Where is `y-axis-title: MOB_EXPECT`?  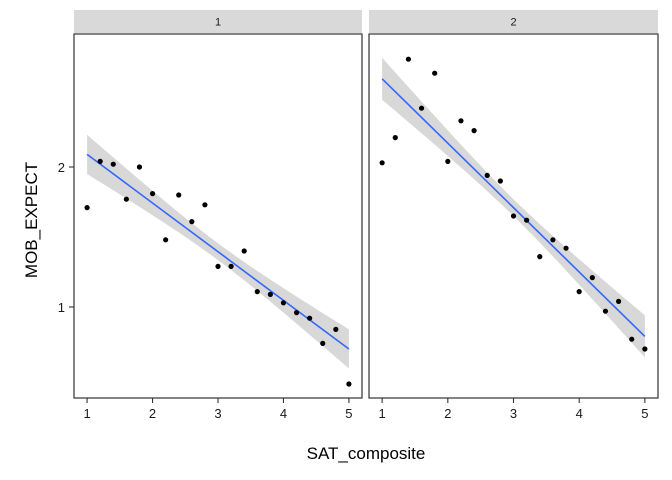
y-axis-title: MOB_EXPECT is located at coordinates (31, 220).